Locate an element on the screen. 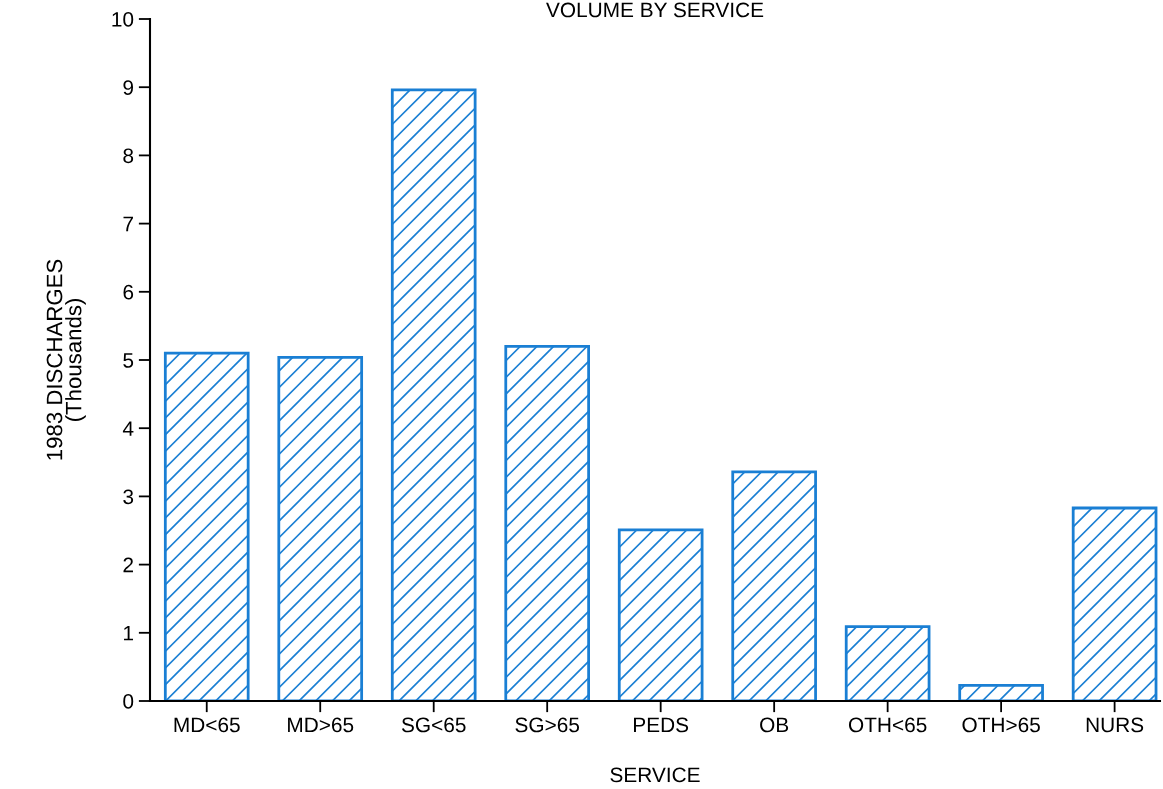 This screenshot has height=789, width=1163. y-tick-label: 10 is located at coordinates (123, 19).